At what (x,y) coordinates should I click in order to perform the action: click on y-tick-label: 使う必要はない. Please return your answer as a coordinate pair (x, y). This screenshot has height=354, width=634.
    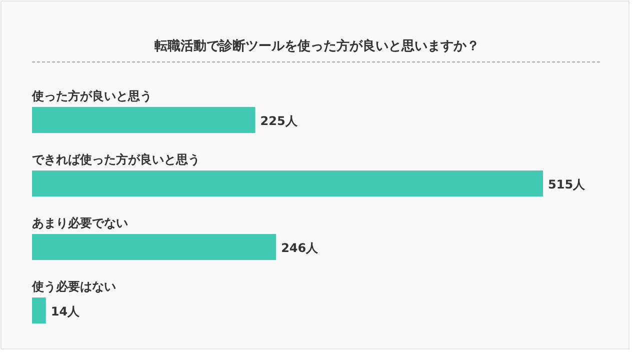
    Looking at the image, I should click on (73, 287).